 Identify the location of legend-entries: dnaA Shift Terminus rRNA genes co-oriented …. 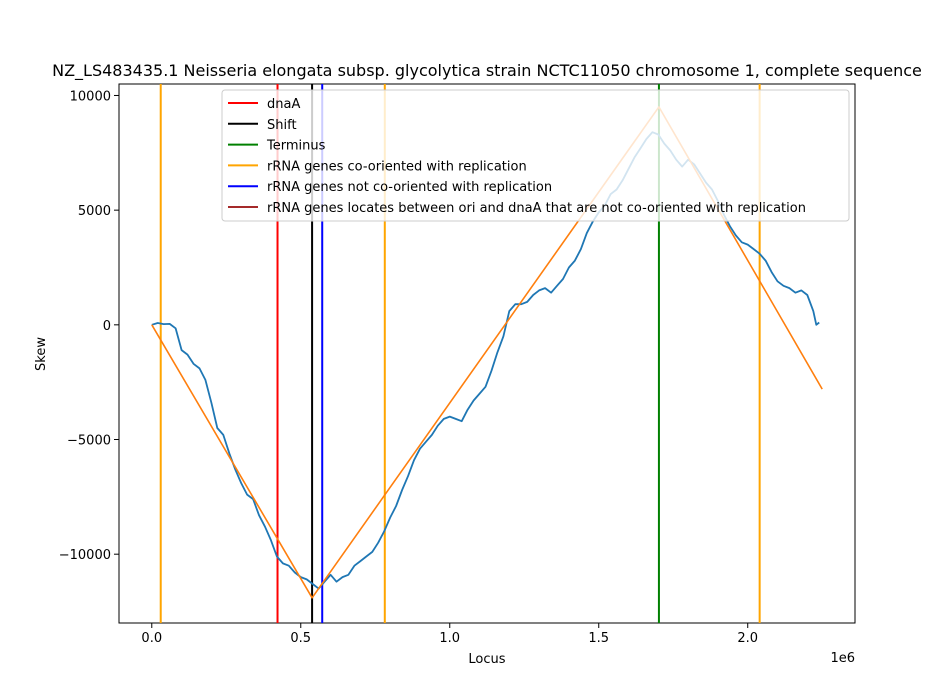
(517, 156).